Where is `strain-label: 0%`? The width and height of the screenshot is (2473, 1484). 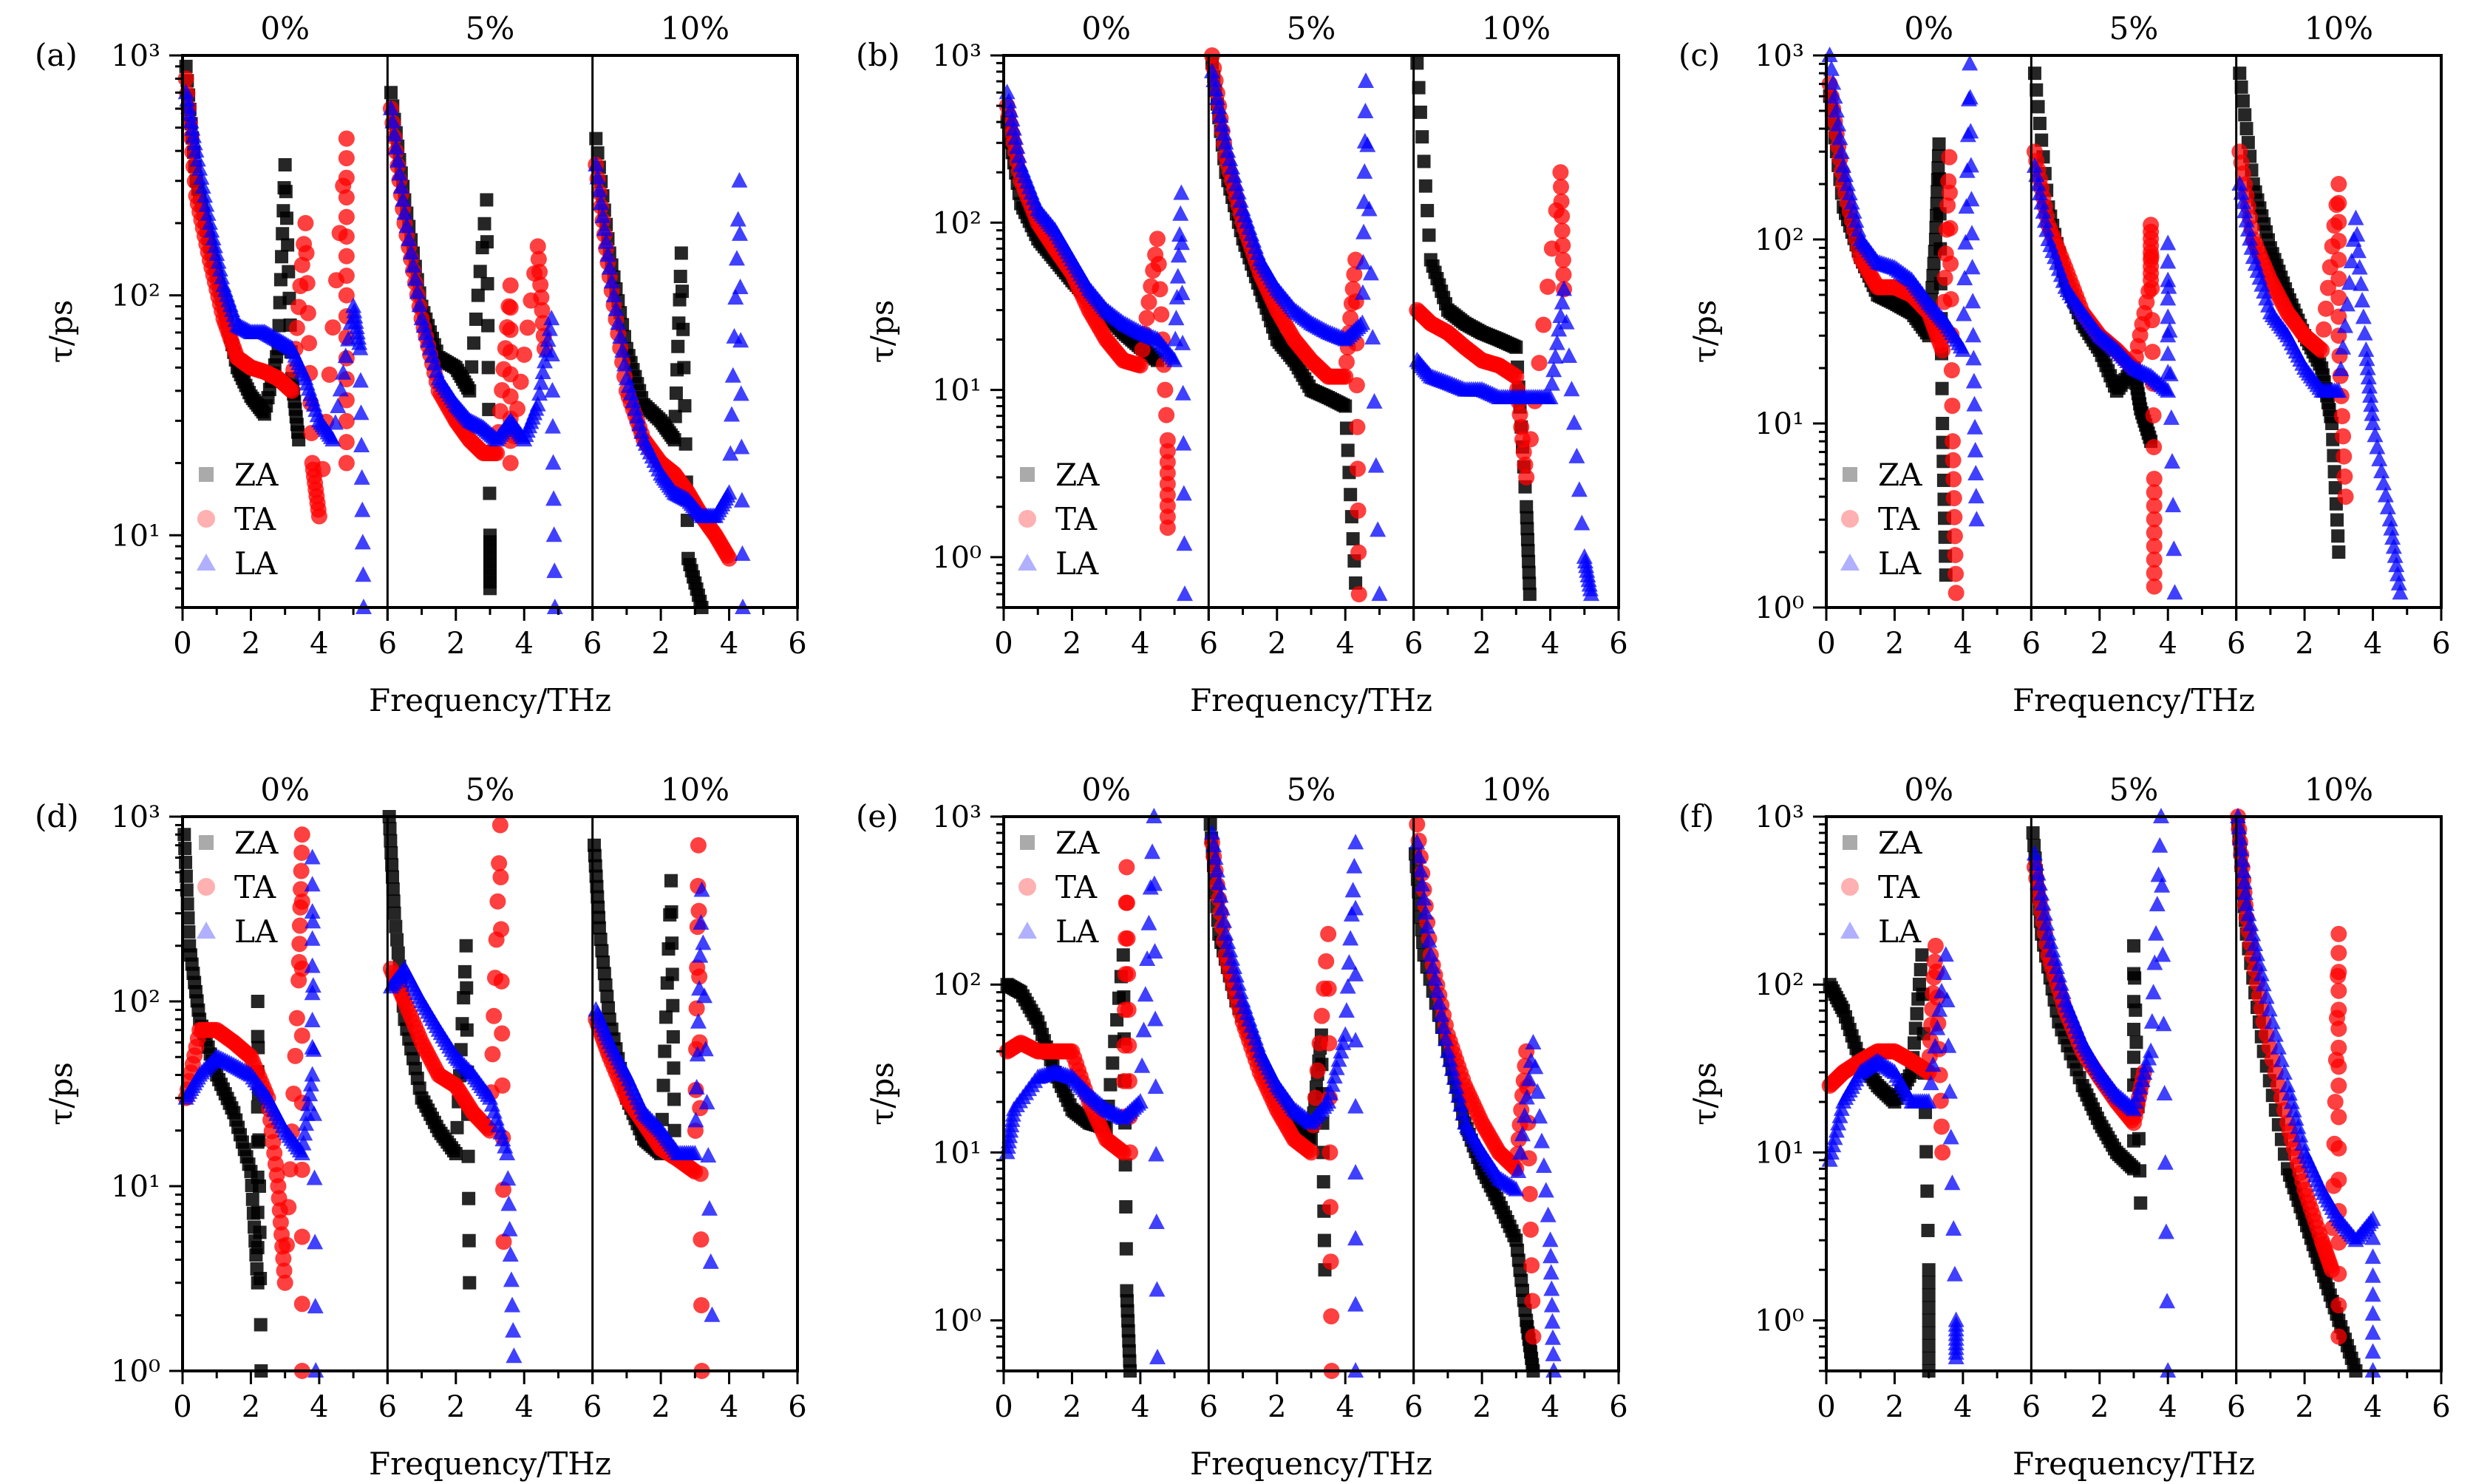
strain-label: 0% is located at coordinates (285, 790).